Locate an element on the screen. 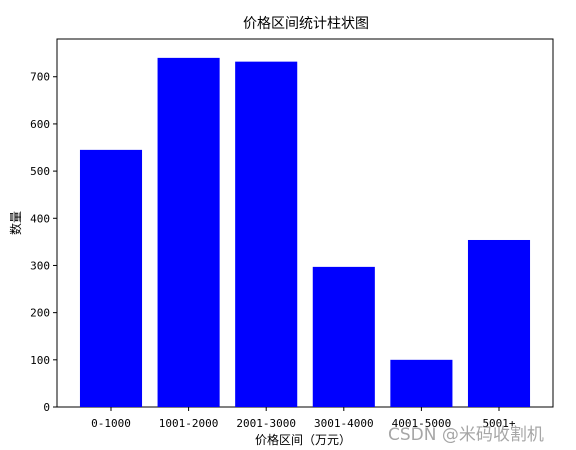 The width and height of the screenshot is (576, 450). y-tick-label: 0 is located at coordinates (46, 407).